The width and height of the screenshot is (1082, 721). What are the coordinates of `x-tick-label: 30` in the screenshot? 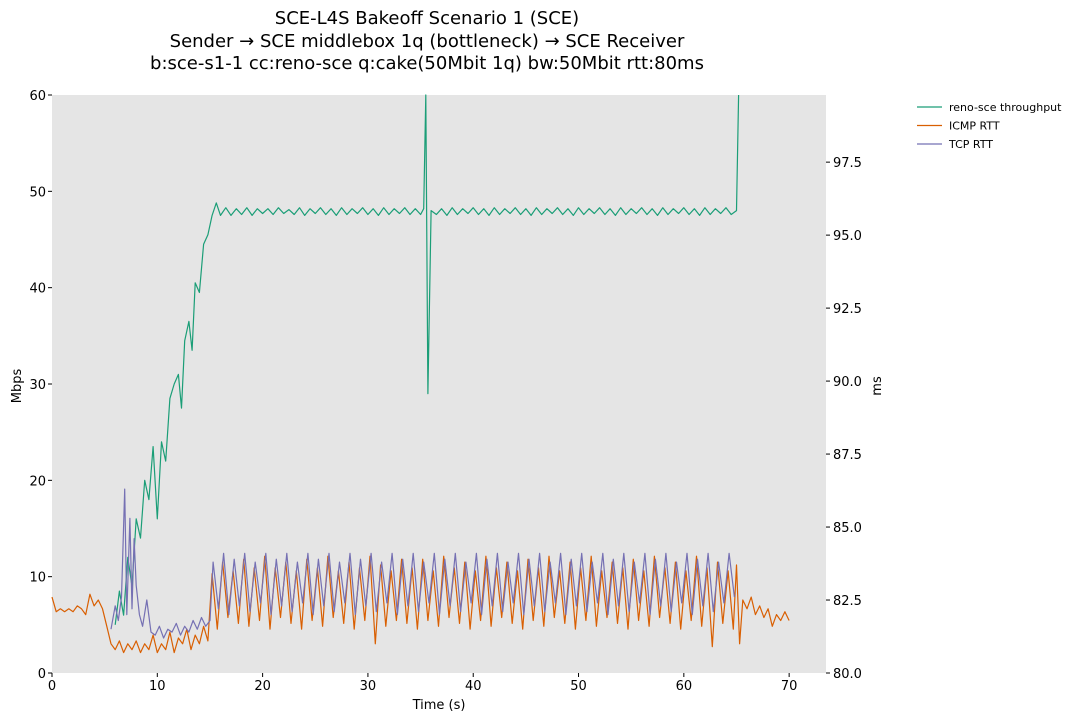 It's located at (368, 686).